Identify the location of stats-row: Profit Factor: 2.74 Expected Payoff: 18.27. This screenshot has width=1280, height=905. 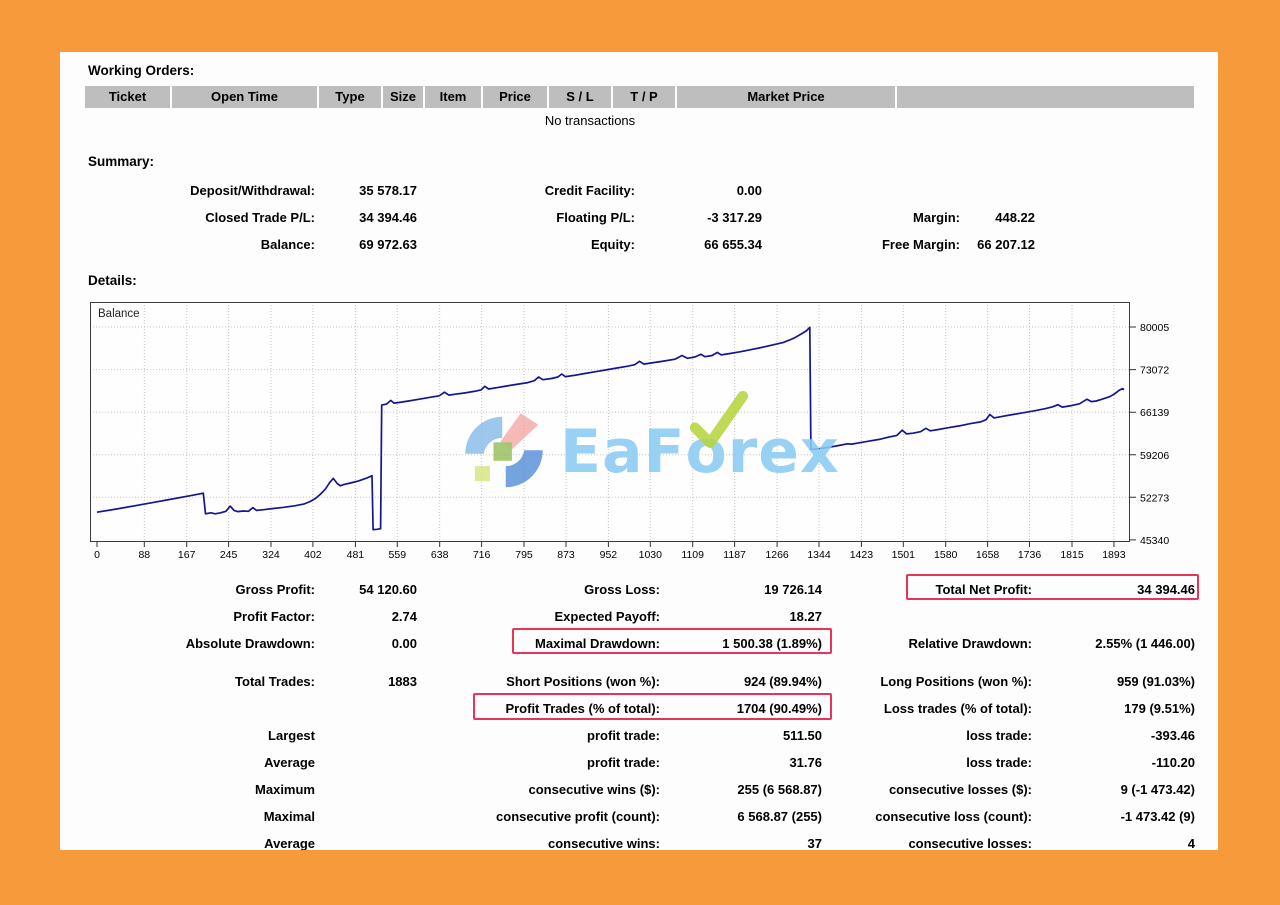
(628, 616).